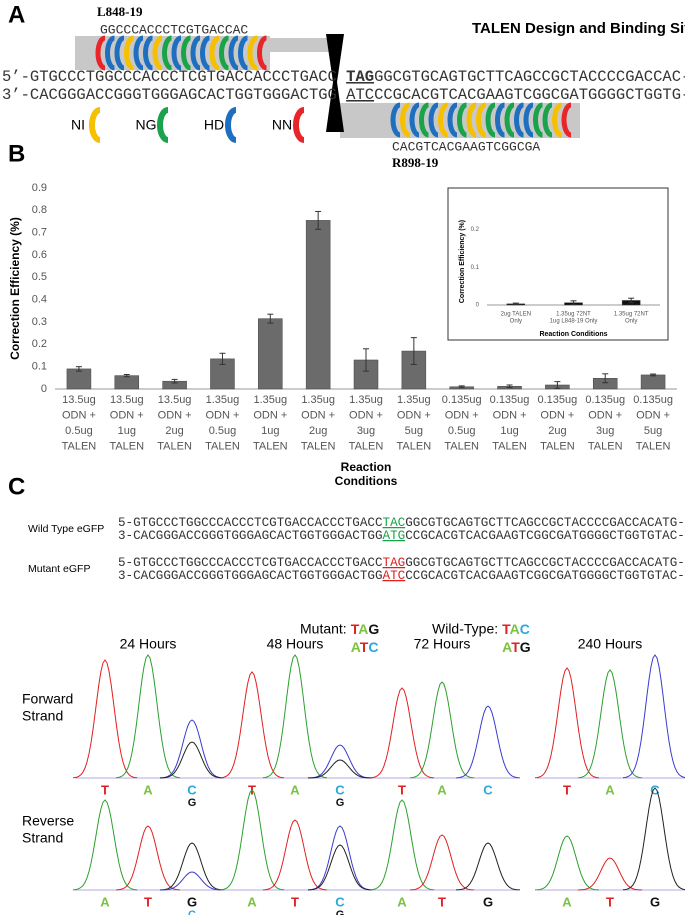 This screenshot has height=915, width=685. Describe the element at coordinates (529, 95) in the screenshot. I see `strand-part: CCGCACGTCACGAAGTCGGCGATGGGGCTGGTG-5’` at that location.